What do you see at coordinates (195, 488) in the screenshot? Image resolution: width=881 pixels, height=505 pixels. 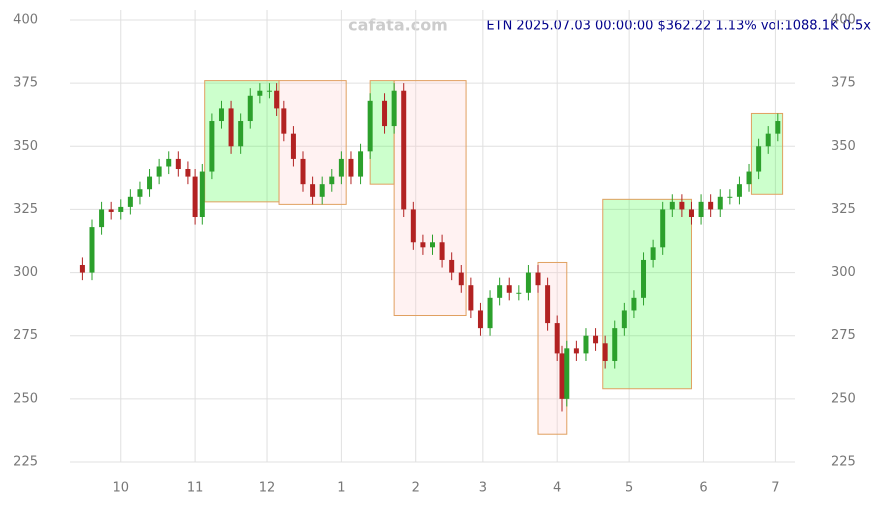 I see `x-tick-label: 11` at bounding box center [195, 488].